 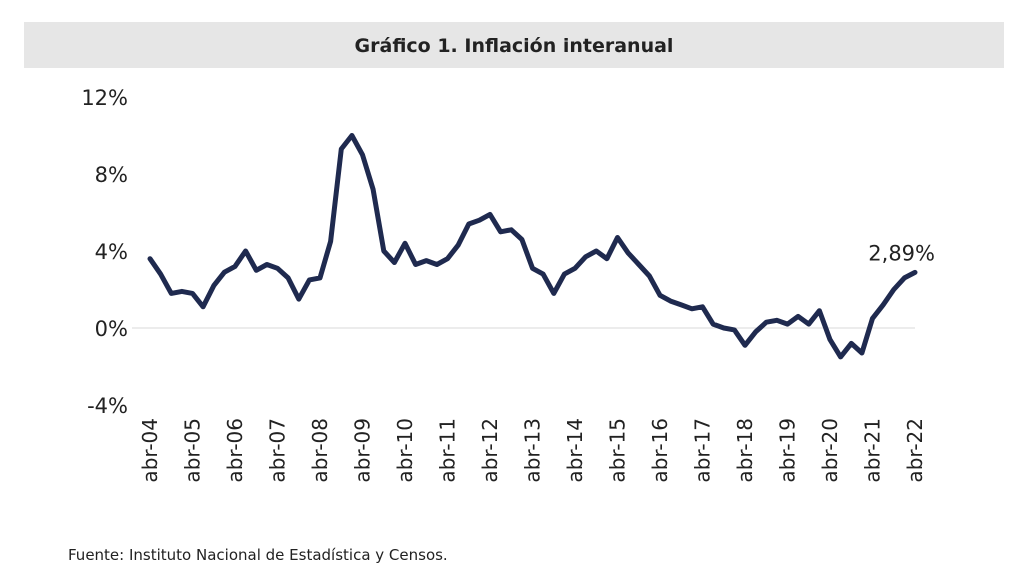 I want to click on x-tick-label: abr-07, so click(x=278, y=450).